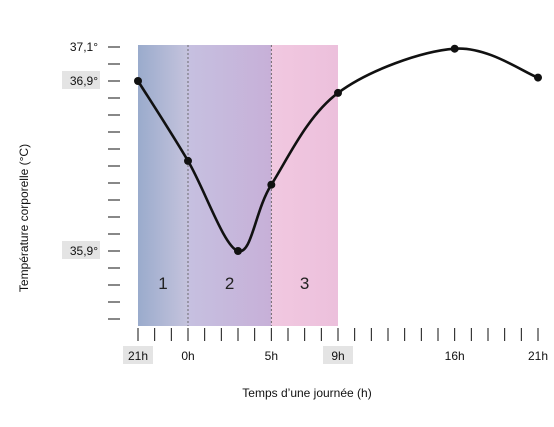 The image size is (554, 427). What do you see at coordinates (271, 356) in the screenshot?
I see `x-tick-label: 5h` at bounding box center [271, 356].